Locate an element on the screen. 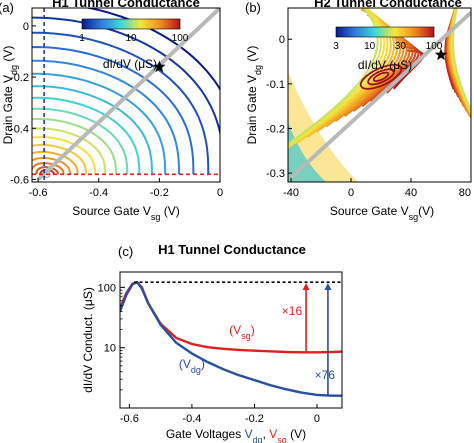  panel-c-annotations: ×16 ×76 (Vsg) (Vdg) is located at coordinates (238, 338).